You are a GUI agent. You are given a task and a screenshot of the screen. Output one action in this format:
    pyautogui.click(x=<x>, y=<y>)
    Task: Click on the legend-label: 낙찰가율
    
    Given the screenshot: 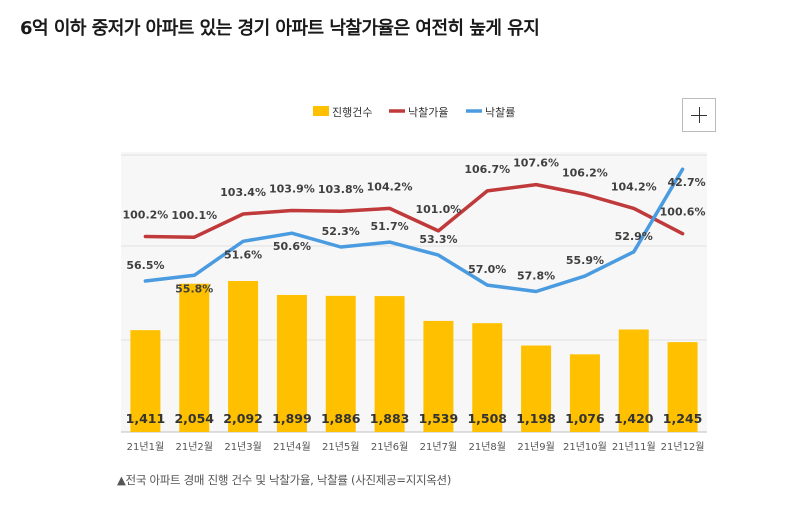 What is the action you would take?
    pyautogui.click(x=428, y=112)
    